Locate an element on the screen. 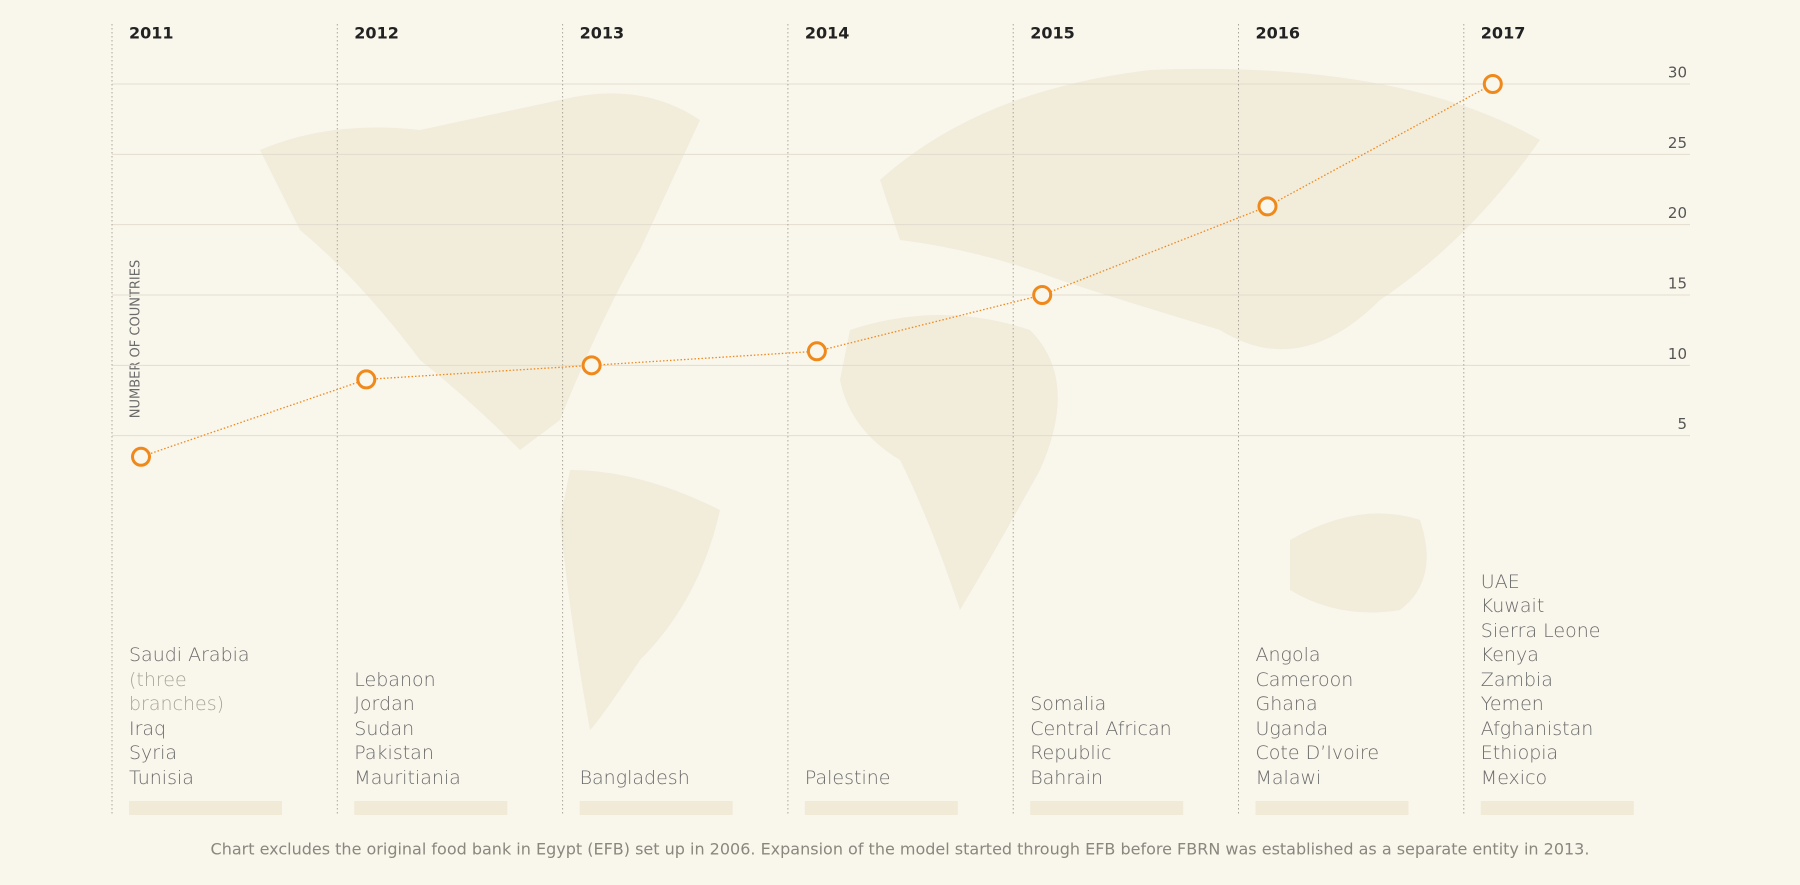 Image resolution: width=1800 pixels, height=885 pixels. country-name: Zambia is located at coordinates (1516, 679).